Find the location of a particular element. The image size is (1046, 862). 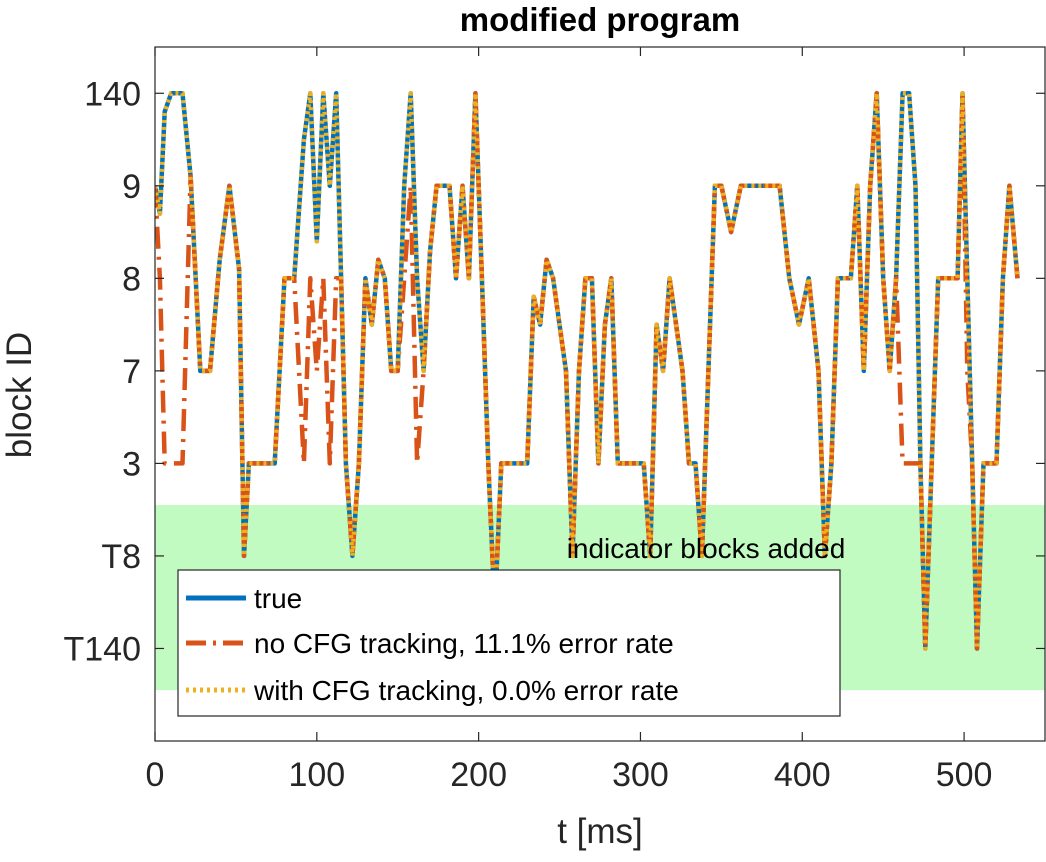

y-tick-label: 9 is located at coordinates (131, 187).